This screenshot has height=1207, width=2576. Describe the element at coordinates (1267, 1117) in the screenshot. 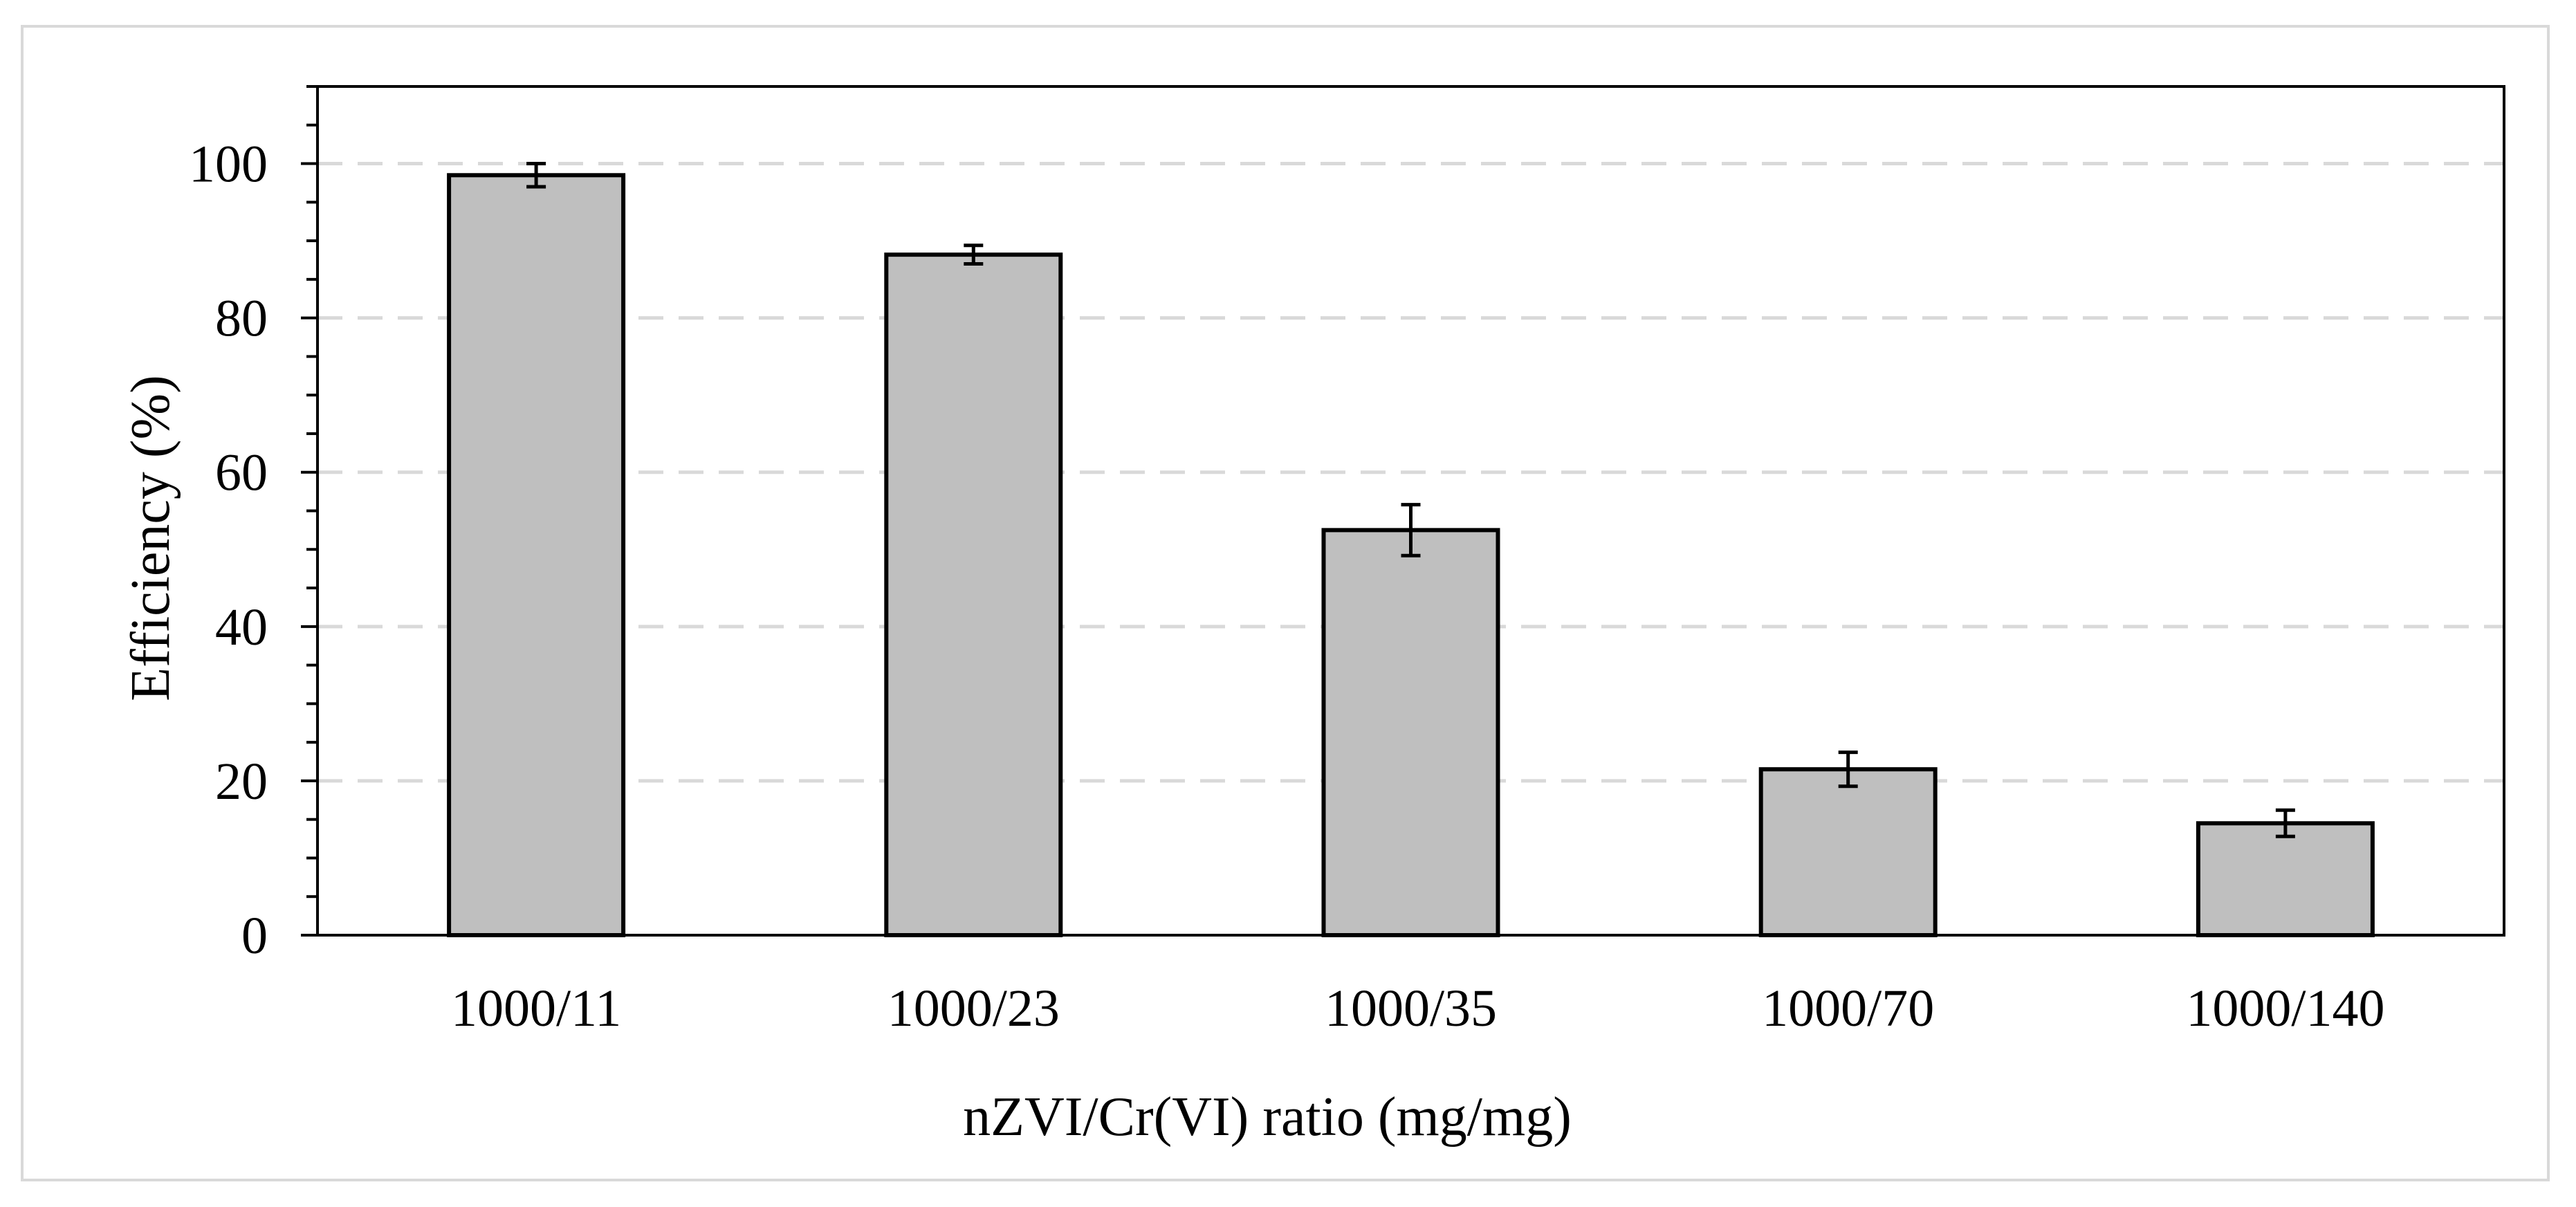

I see `x-axis-title: nZVI/Cr(VI) ratio (mg/mg)` at that location.